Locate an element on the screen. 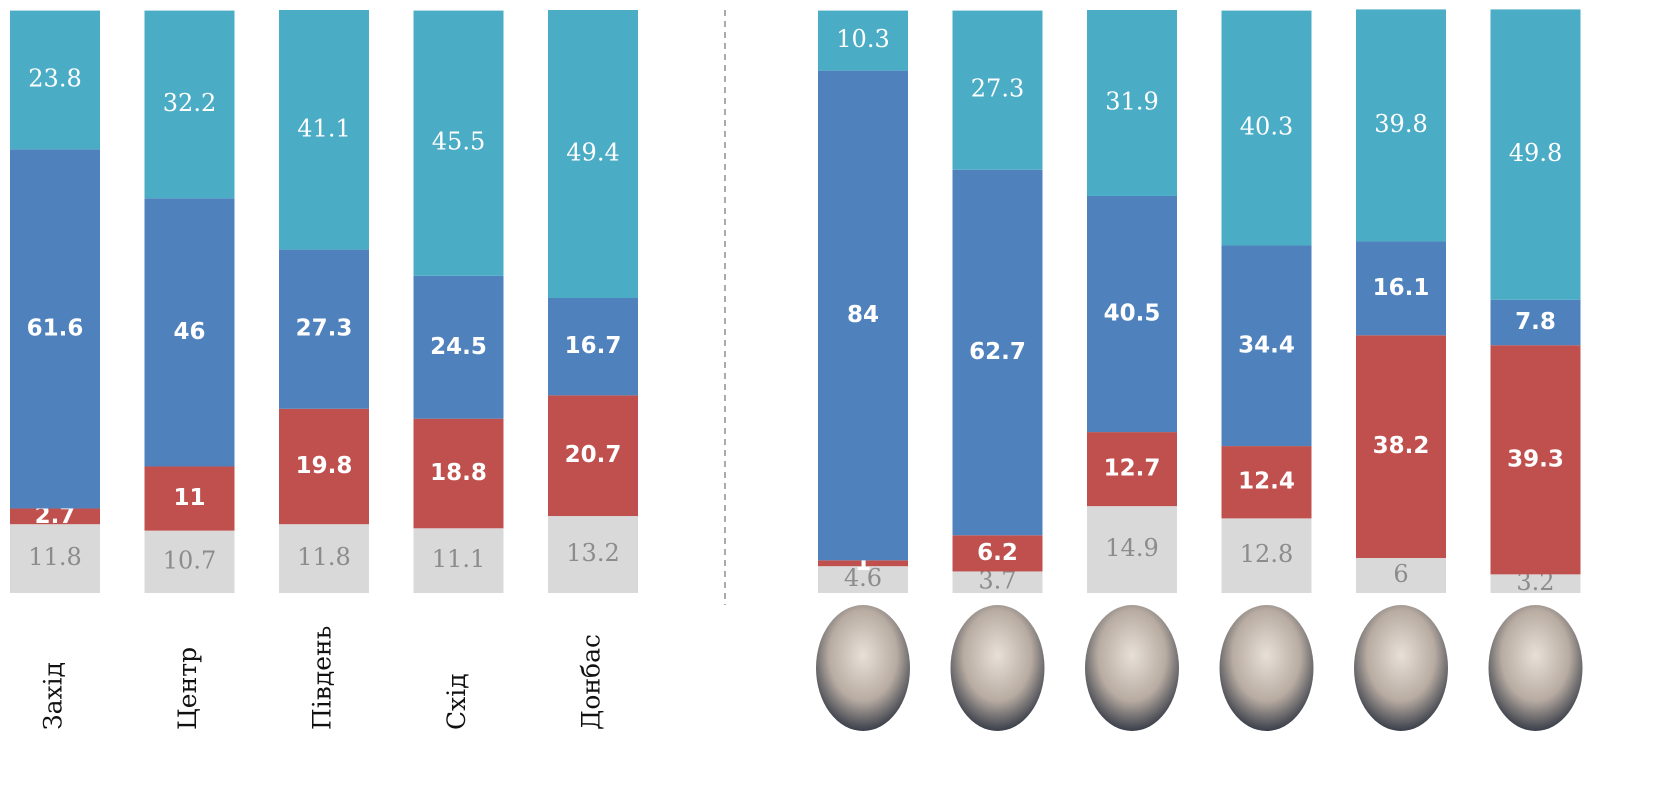 Image resolution: width=1672 pixels, height=796 pixels. value-label: 45.5 is located at coordinates (458, 142).